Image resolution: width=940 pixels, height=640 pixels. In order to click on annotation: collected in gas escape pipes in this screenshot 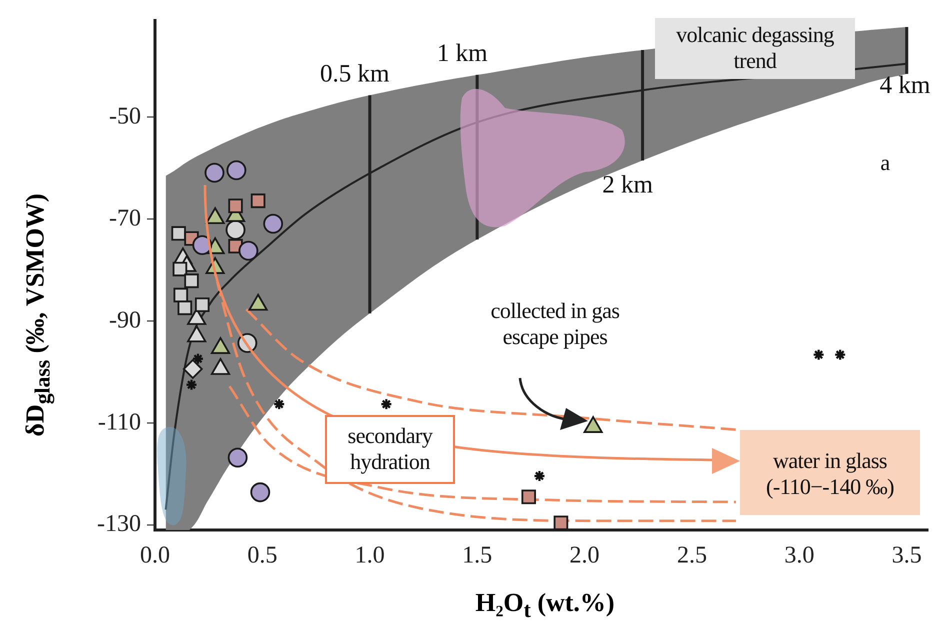, I will do `click(555, 324)`.